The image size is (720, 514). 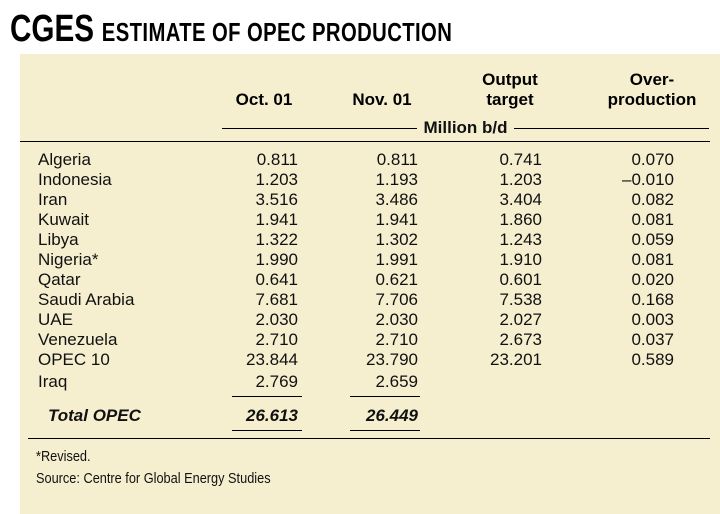 What do you see at coordinates (59, 279) in the screenshot?
I see `country-name: Qatar` at bounding box center [59, 279].